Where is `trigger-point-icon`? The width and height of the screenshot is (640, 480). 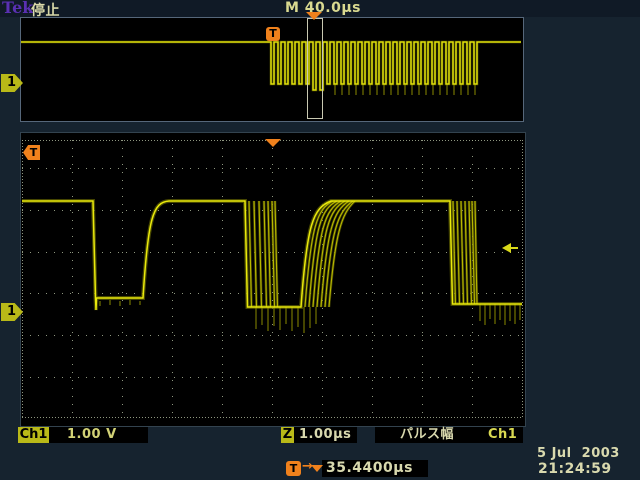
trigger-point-icon is located at coordinates (273, 143).